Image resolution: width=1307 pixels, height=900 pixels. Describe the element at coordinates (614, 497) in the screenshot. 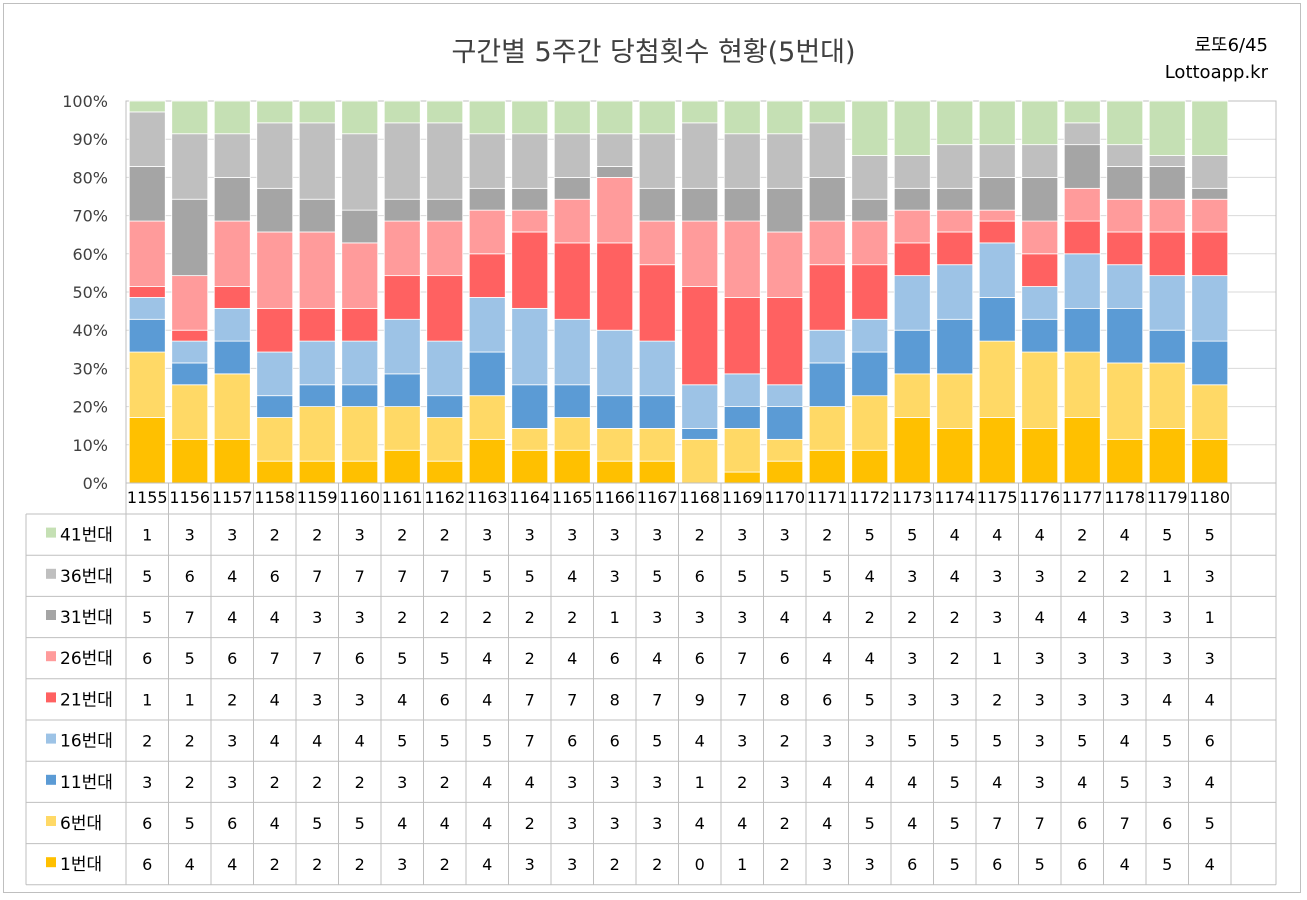

I see `x-tick-label: 1166` at that location.